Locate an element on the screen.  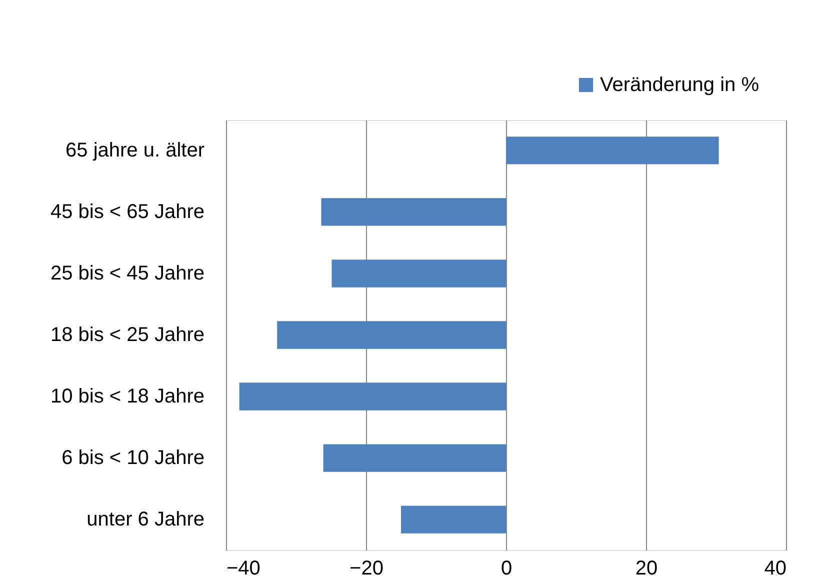
y-tick-label: 6 bis < 10 Jahre is located at coordinates (133, 458).